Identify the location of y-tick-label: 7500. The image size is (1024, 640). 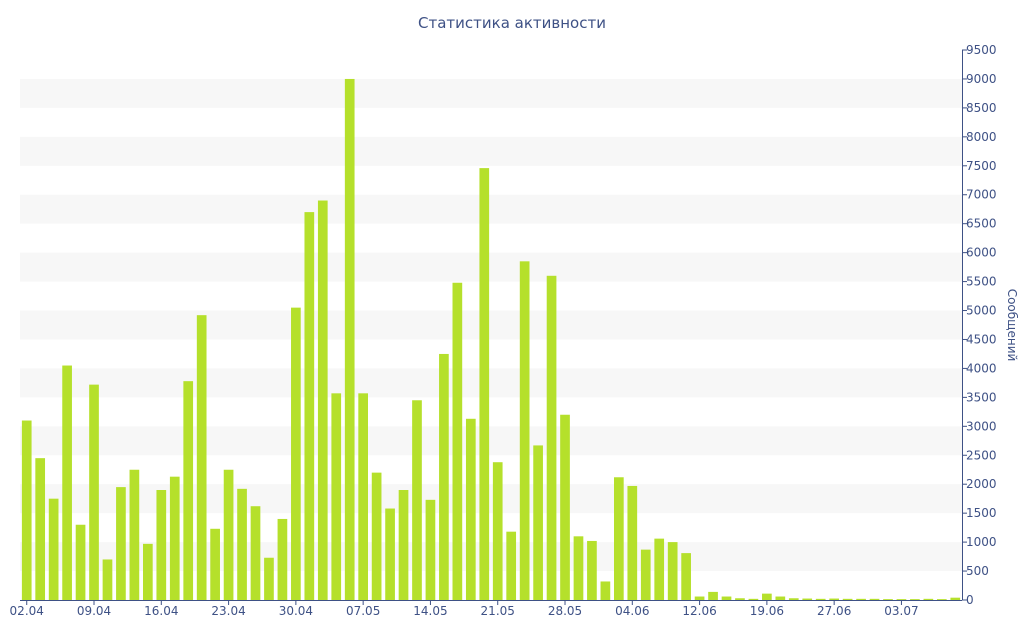
(981, 166).